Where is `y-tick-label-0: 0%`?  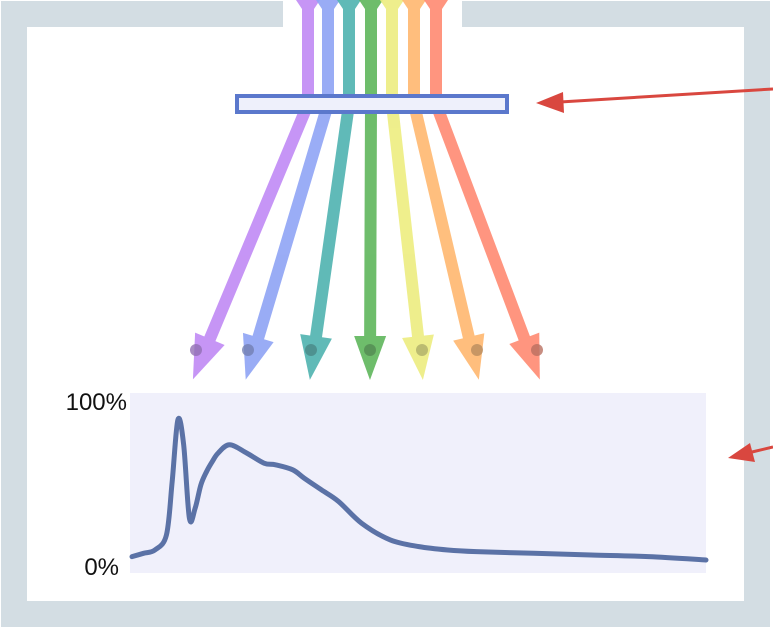
y-tick-label-0: 0% is located at coordinates (101, 567).